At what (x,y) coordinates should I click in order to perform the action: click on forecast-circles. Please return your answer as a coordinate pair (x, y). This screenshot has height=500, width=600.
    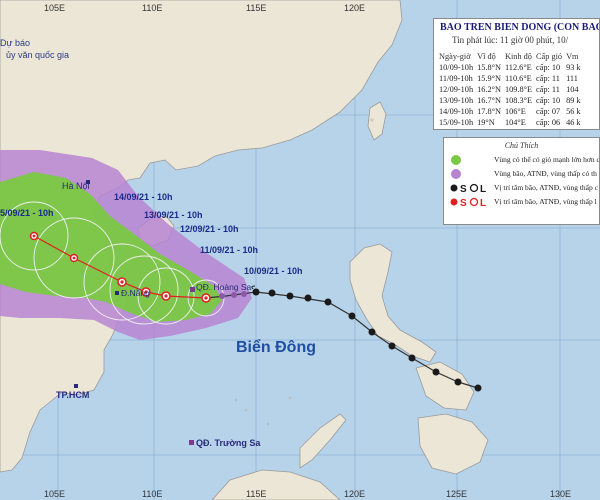
    Looking at the image, I should click on (112, 263).